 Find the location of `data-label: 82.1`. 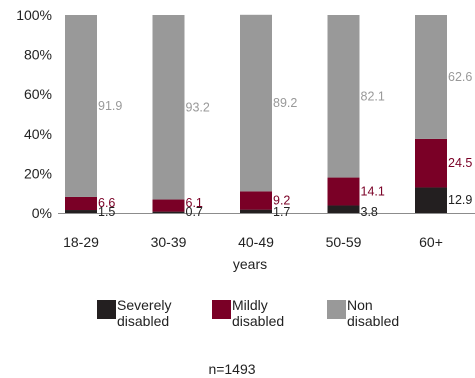

data-label: 82.1 is located at coordinates (373, 96).